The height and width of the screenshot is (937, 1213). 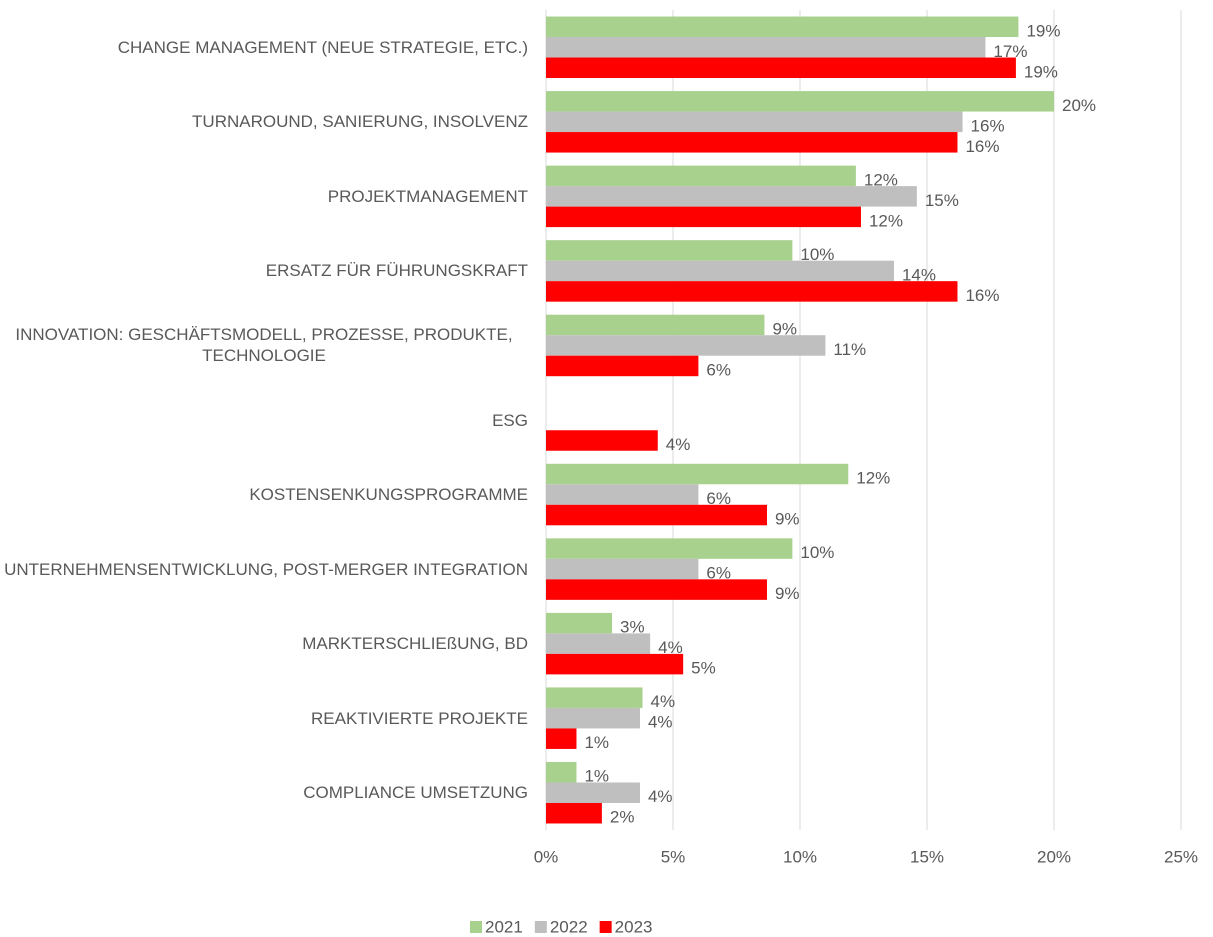 I want to click on x-tick-label: 10%, so click(x=800, y=856).